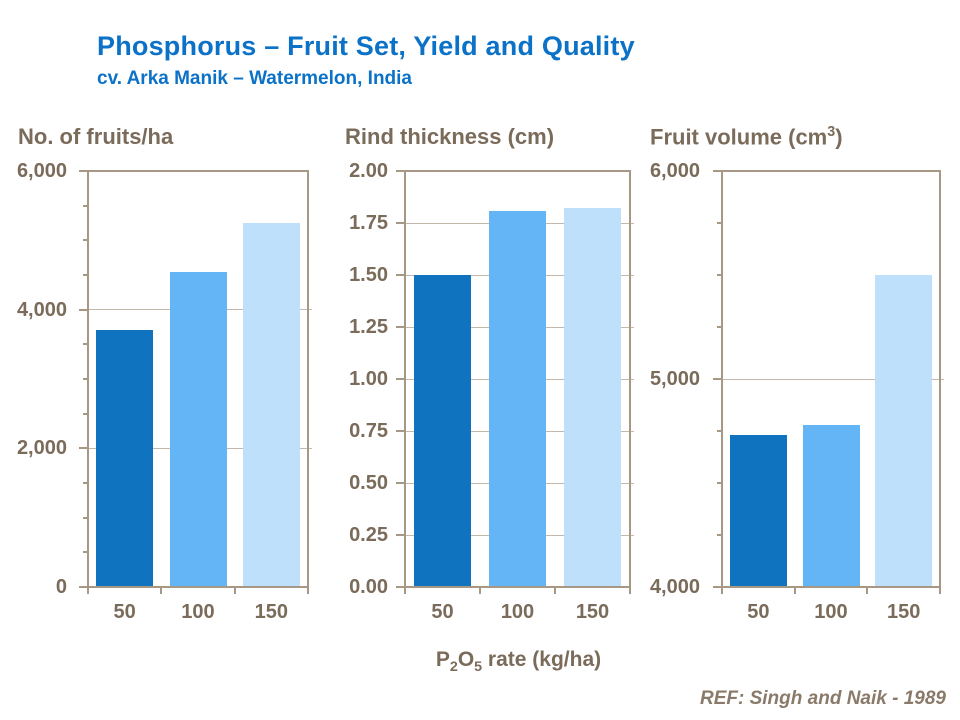 This screenshot has width=960, height=720. Describe the element at coordinates (518, 662) in the screenshot. I see `x-axis-label: P2O5 rate (kg/ha)` at that location.